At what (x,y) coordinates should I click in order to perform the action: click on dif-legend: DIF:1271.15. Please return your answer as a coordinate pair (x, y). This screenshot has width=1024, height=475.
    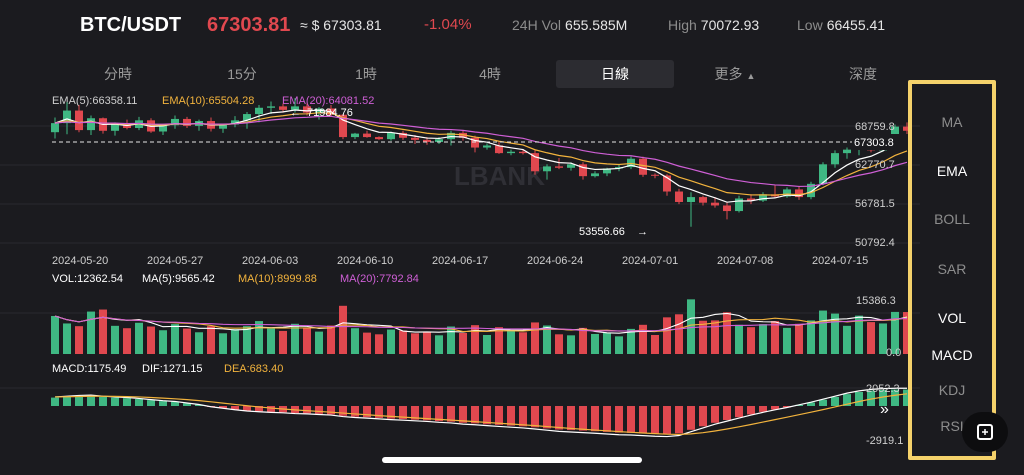
    Looking at the image, I should click on (172, 369).